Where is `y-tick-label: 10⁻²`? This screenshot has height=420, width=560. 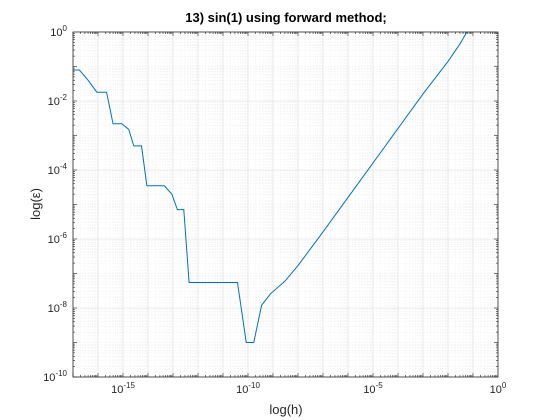 y-tick-label: 10⁻² is located at coordinates (58, 100).